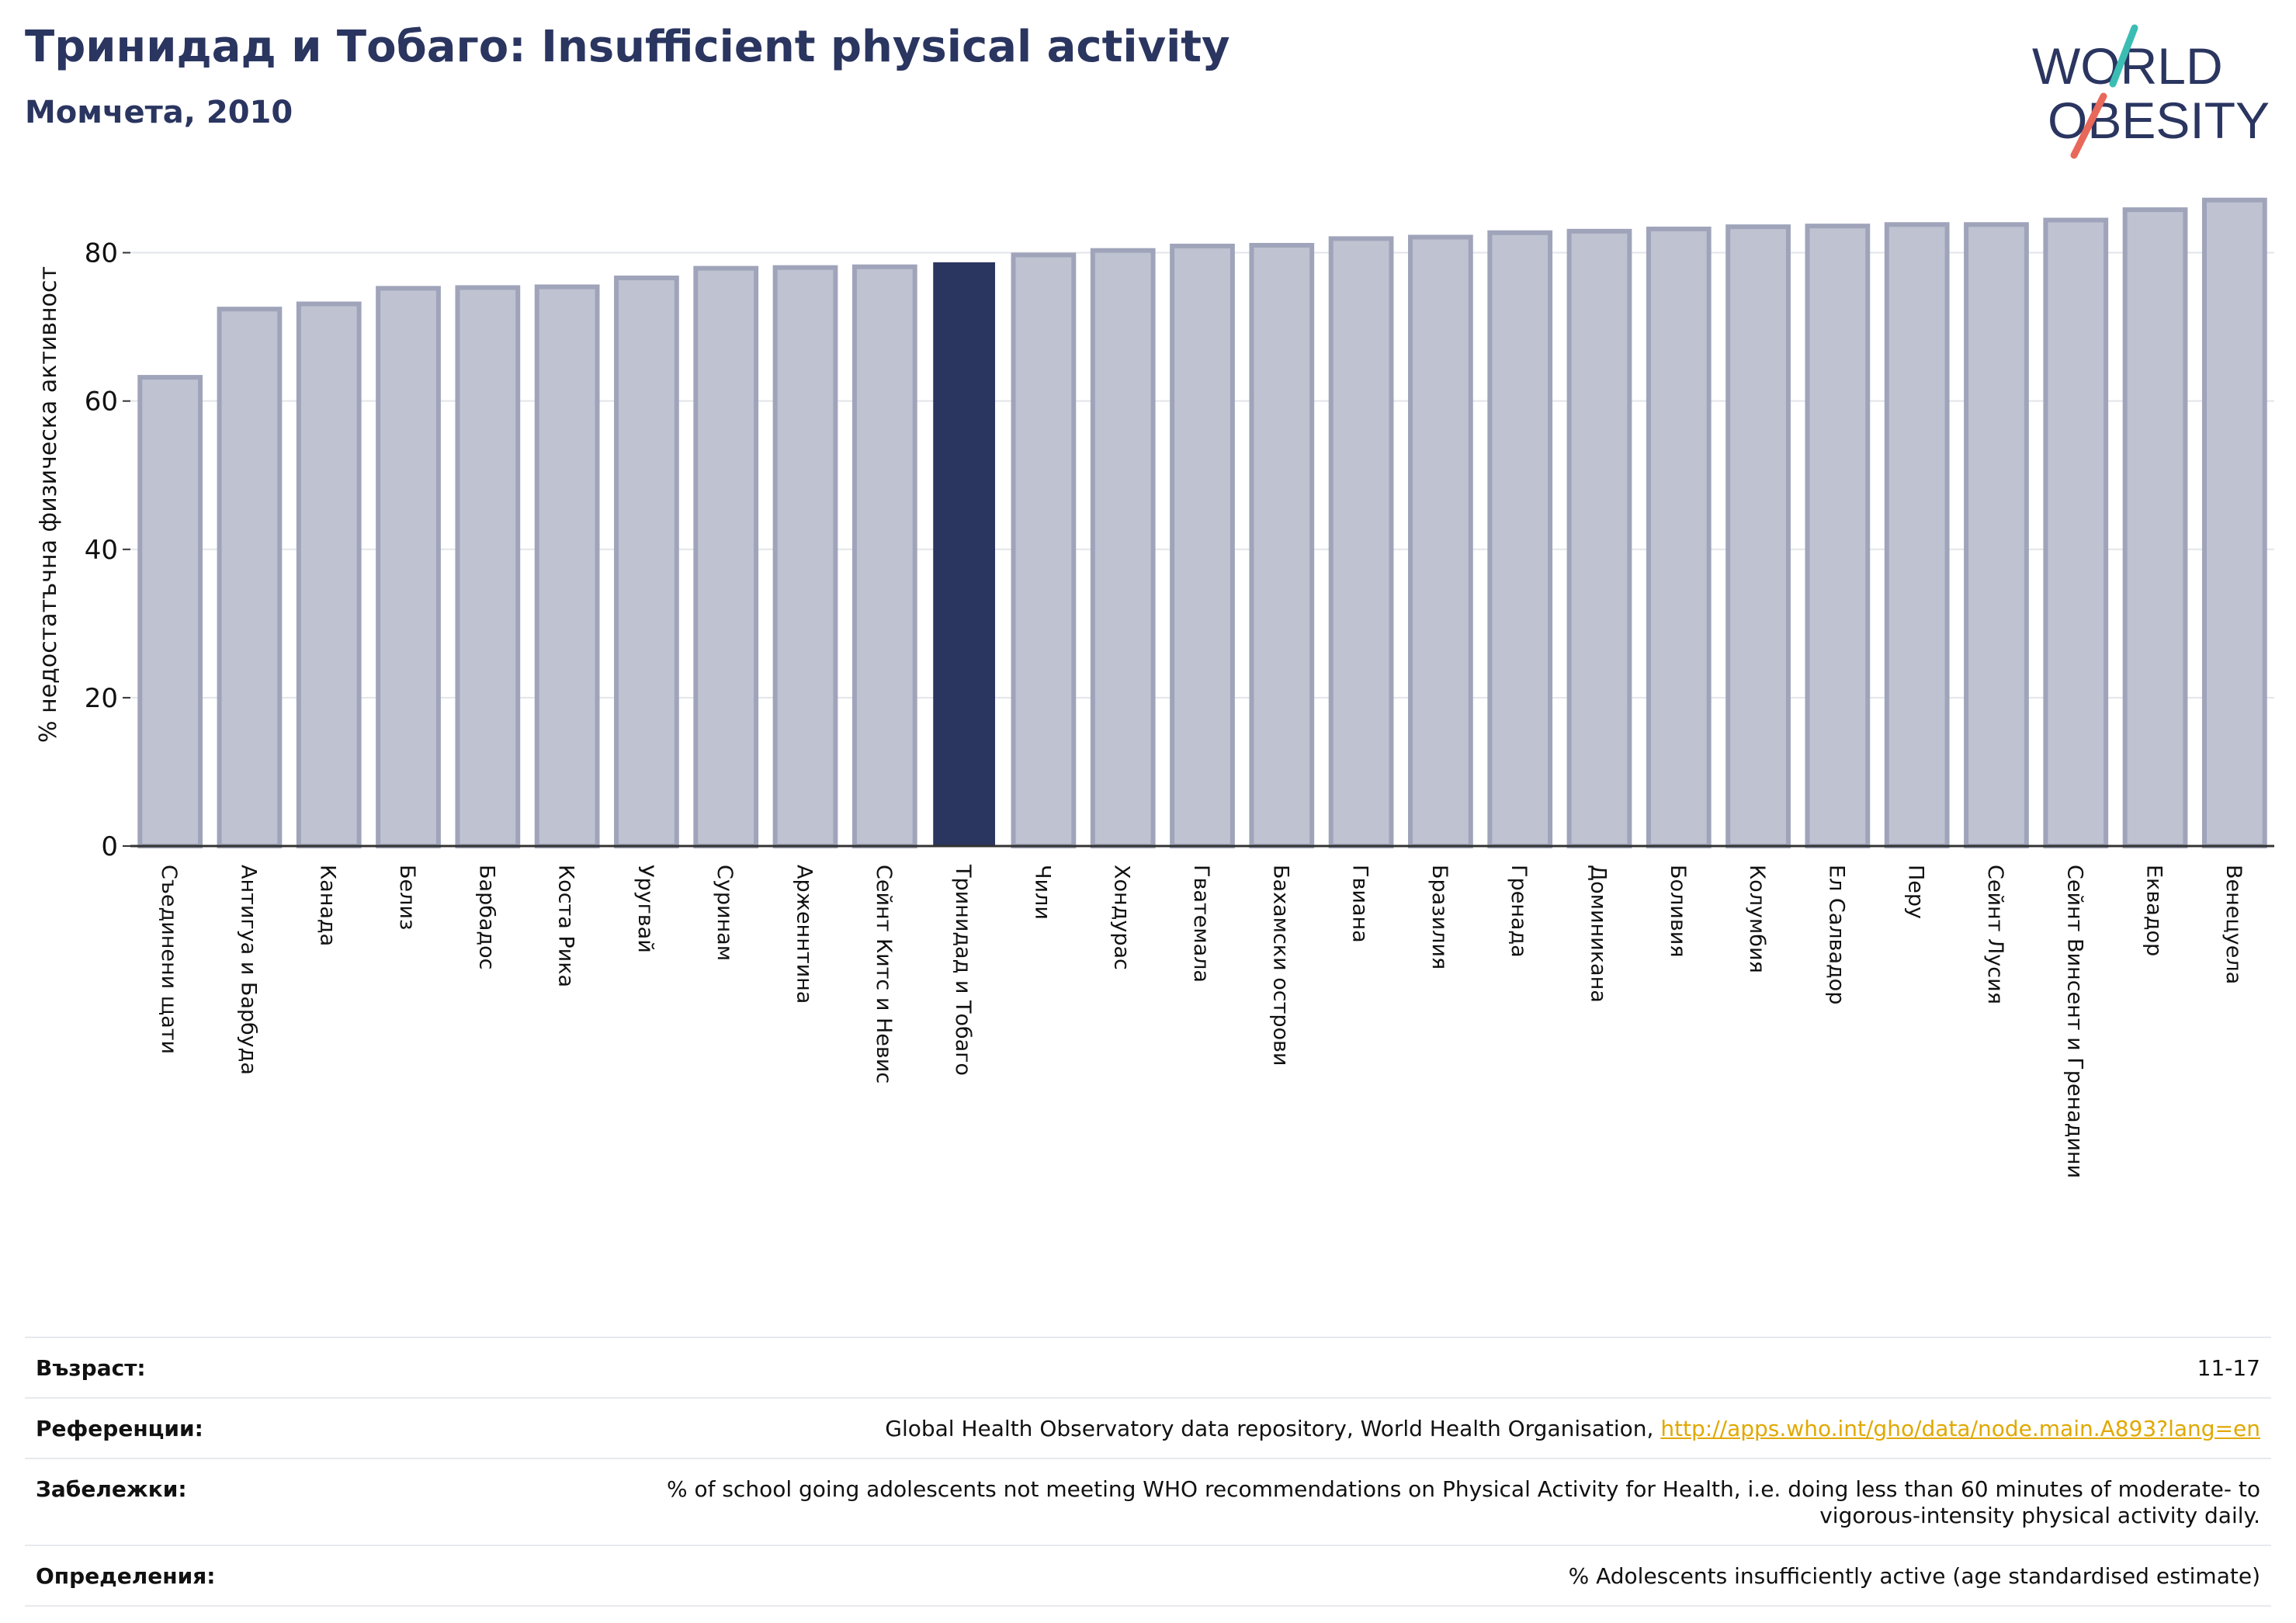 Image resolution: width=2296 pixels, height=1623 pixels. Describe the element at coordinates (2151, 91) in the screenshot. I see `world-obesity-logo: WORLD OBESITY` at that location.